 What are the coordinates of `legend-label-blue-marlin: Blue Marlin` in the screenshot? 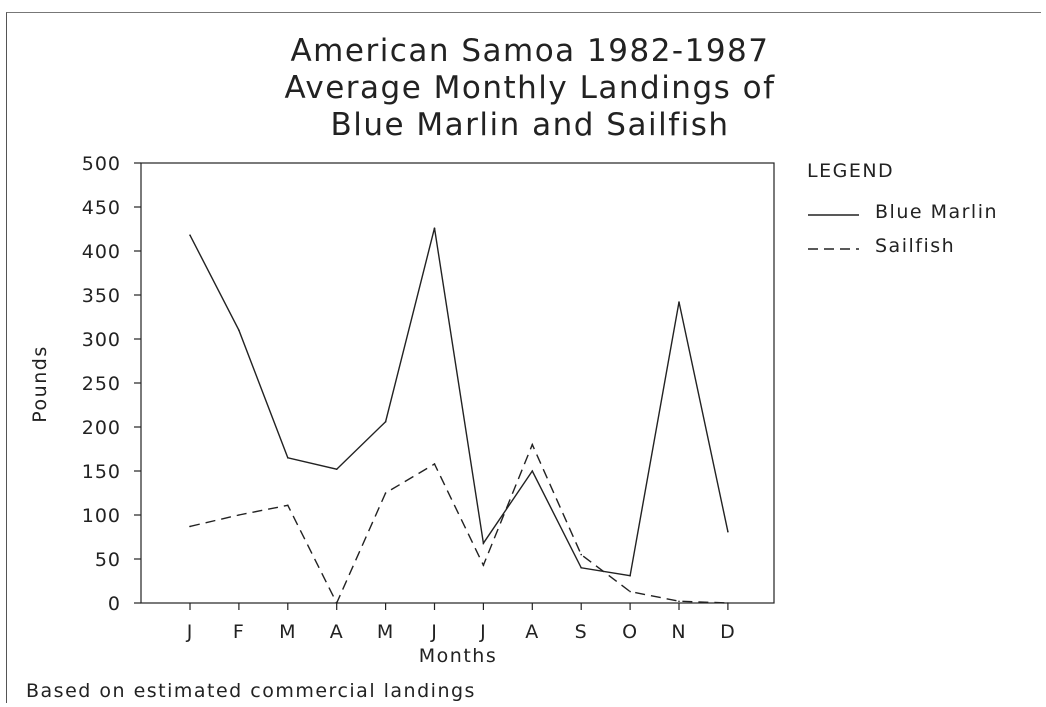 It's located at (936, 212).